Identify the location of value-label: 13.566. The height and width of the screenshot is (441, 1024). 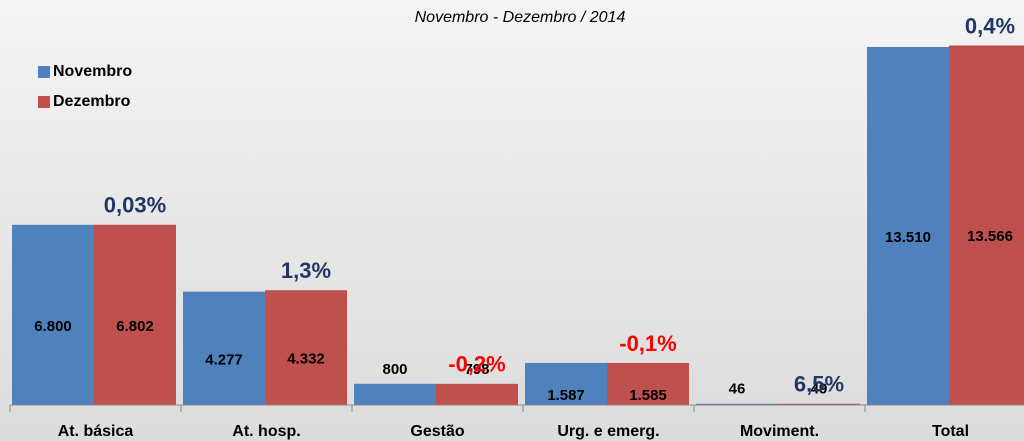
(990, 236).